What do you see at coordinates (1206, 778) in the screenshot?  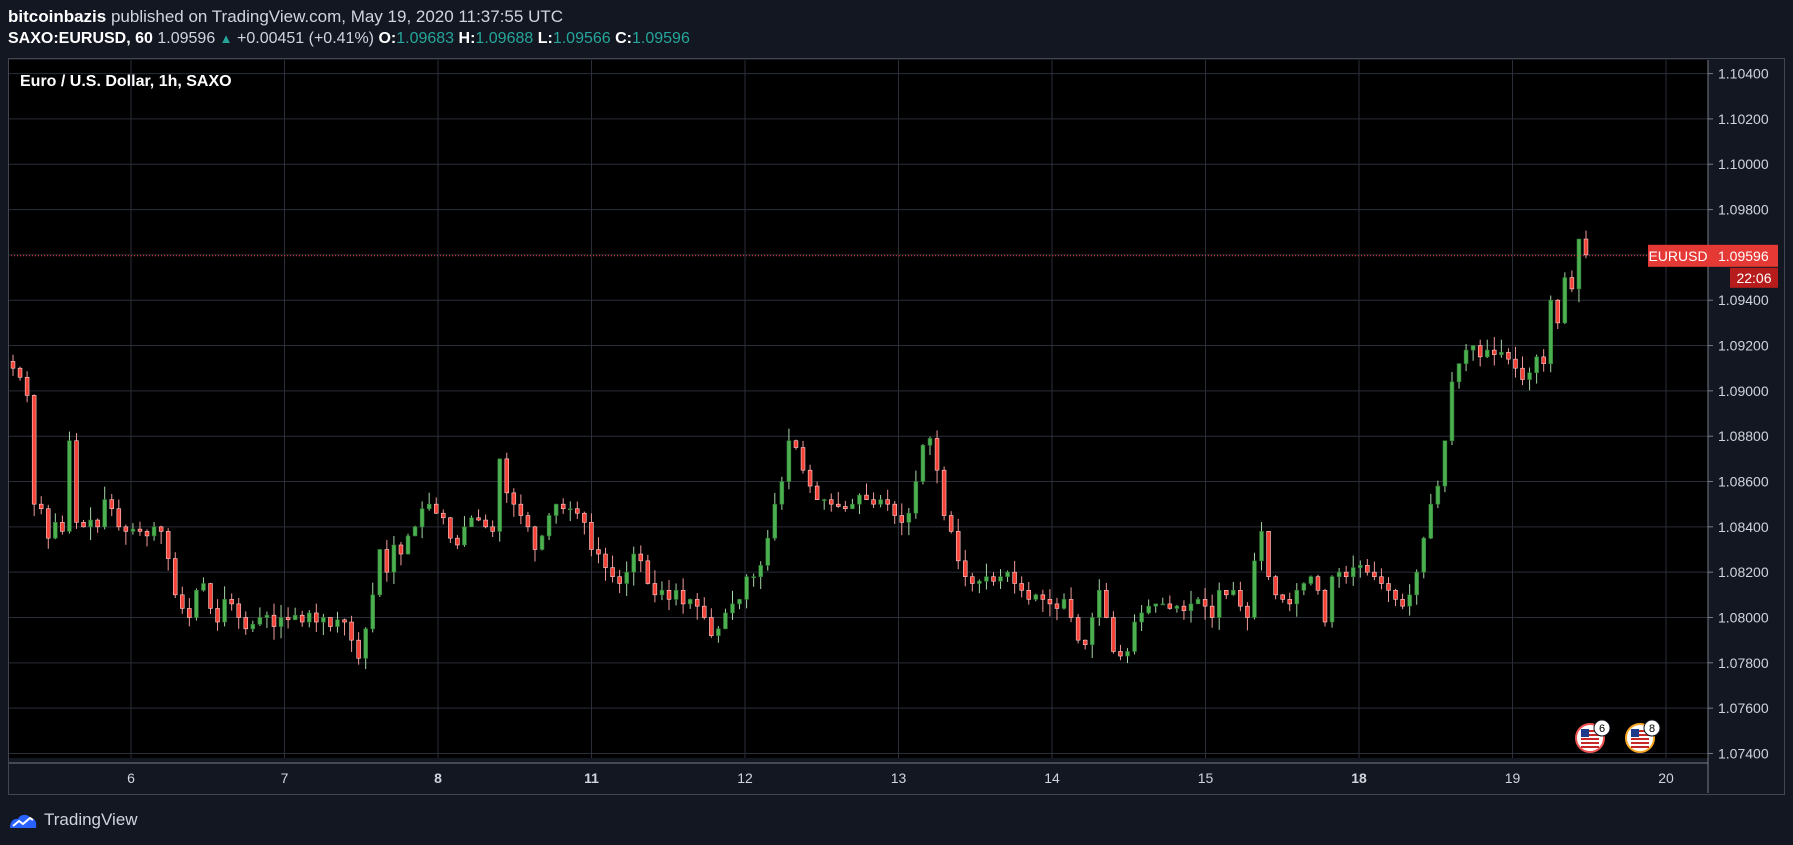 I see `x-tick-label: 15` at bounding box center [1206, 778].